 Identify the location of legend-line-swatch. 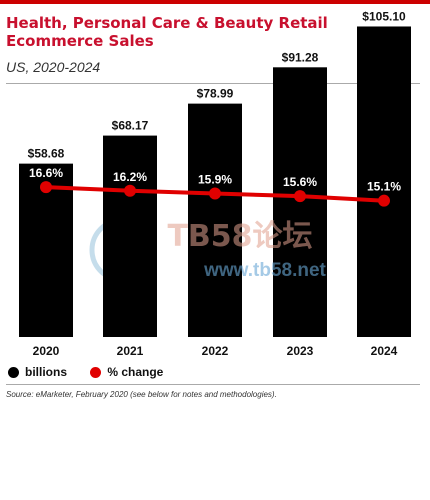
(96, 372).